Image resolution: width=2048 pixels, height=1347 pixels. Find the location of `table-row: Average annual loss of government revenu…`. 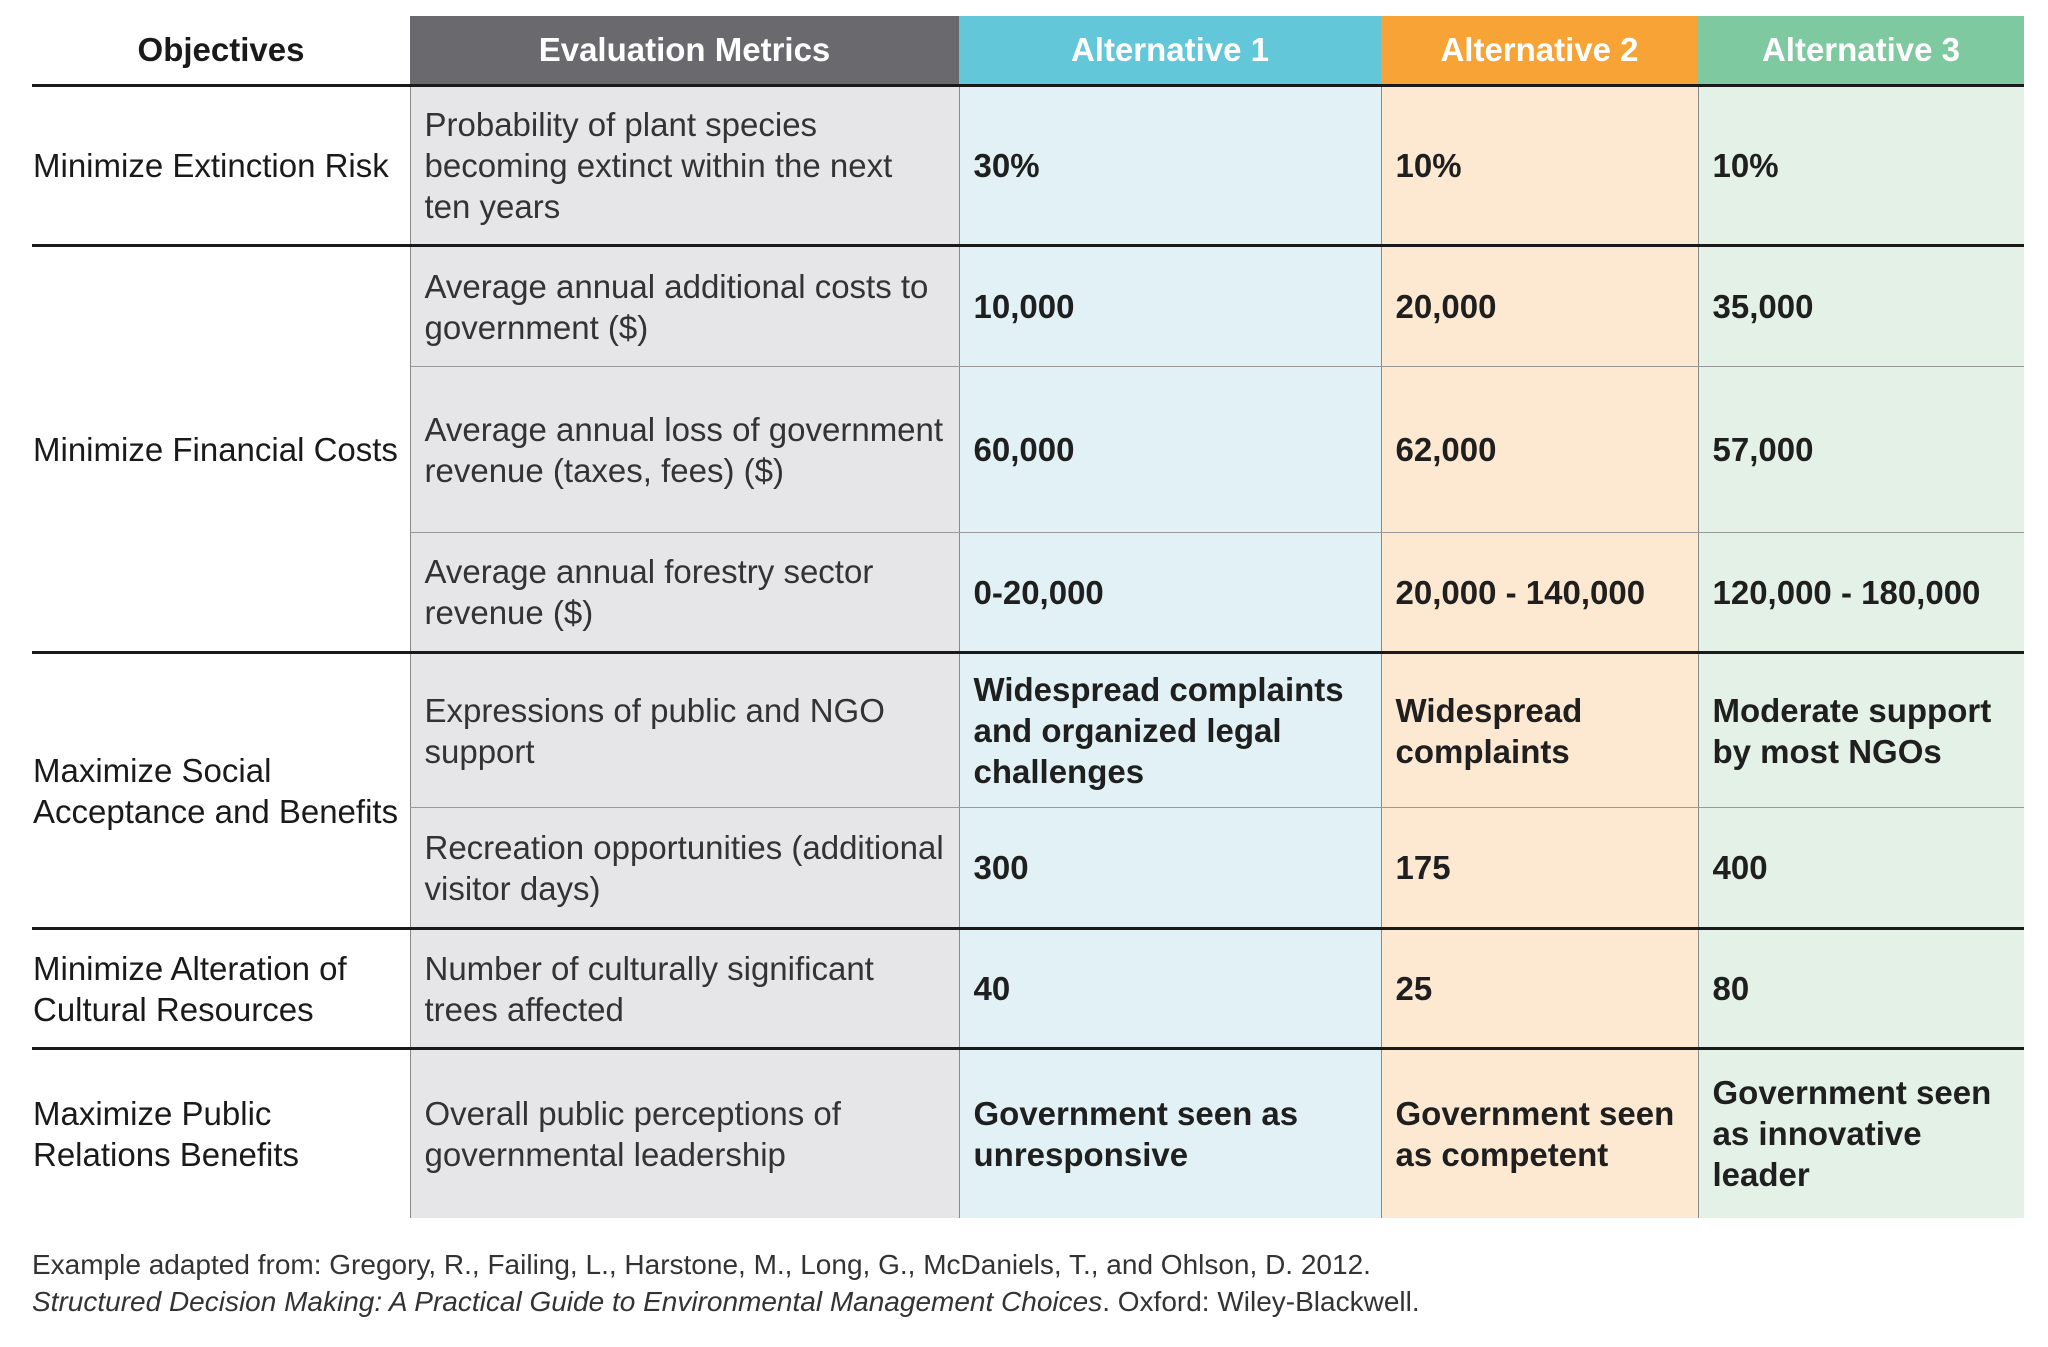

table-row: Average annual loss of government revenu… is located at coordinates (1028, 449).